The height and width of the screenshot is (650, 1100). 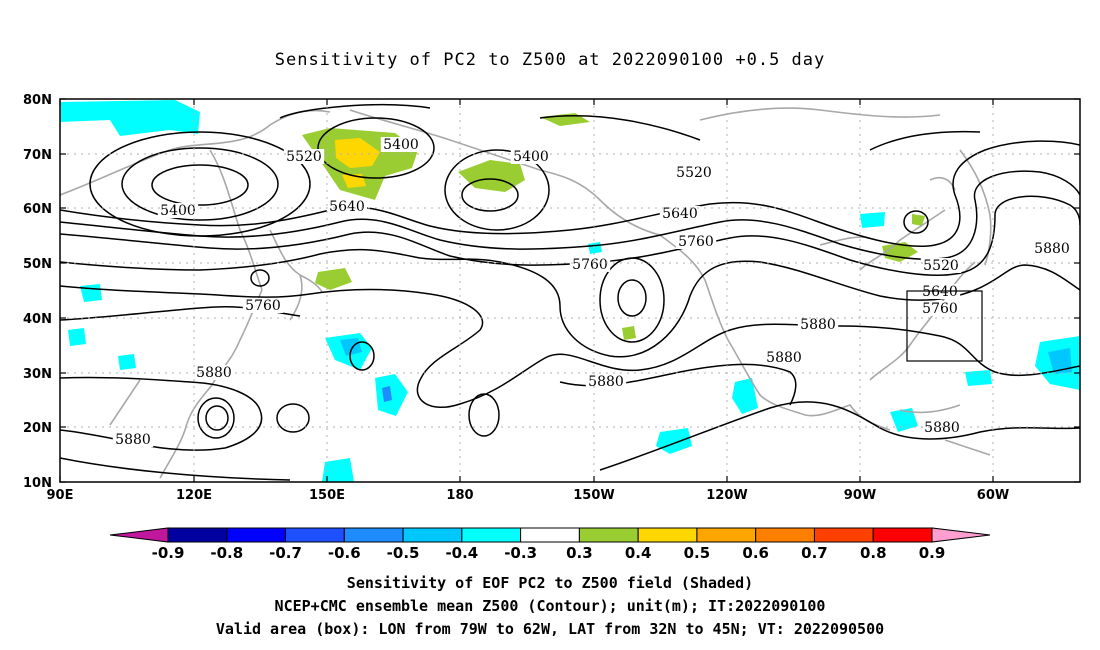 I want to click on colorbar-label: 0.8, so click(x=873, y=553).